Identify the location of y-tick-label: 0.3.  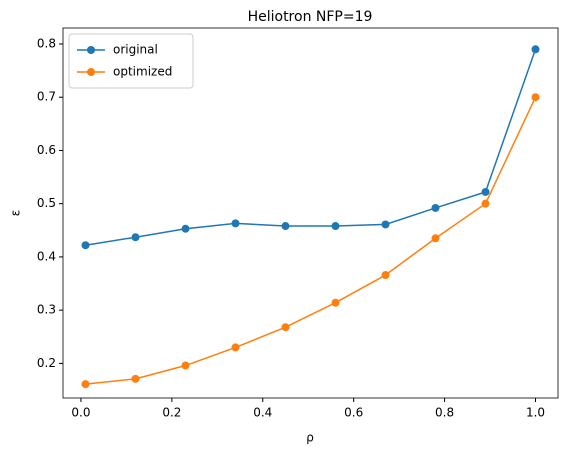
(46, 310).